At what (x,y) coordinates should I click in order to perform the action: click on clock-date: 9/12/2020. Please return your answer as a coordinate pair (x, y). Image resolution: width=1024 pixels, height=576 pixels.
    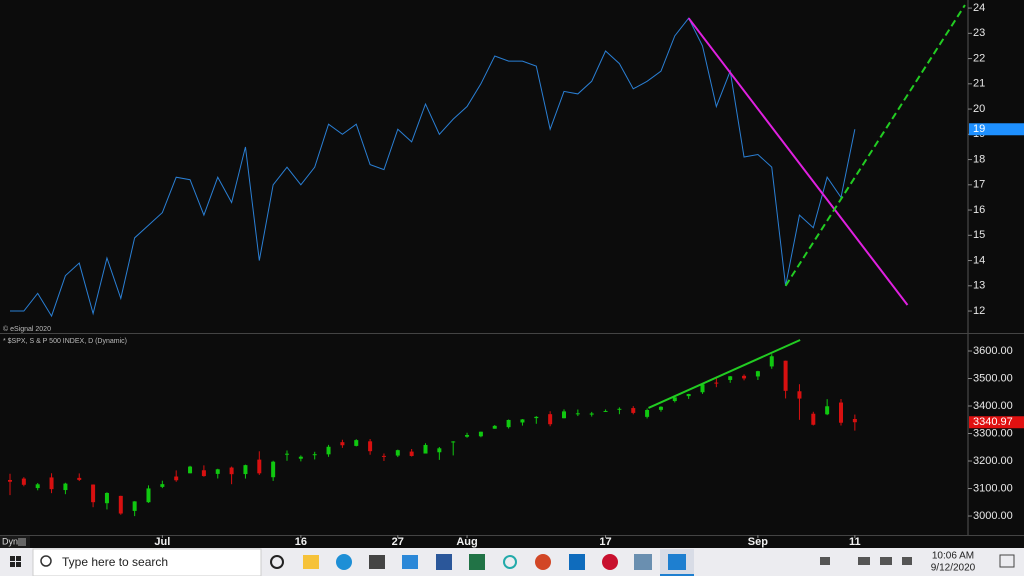
    Looking at the image, I should click on (953, 568).